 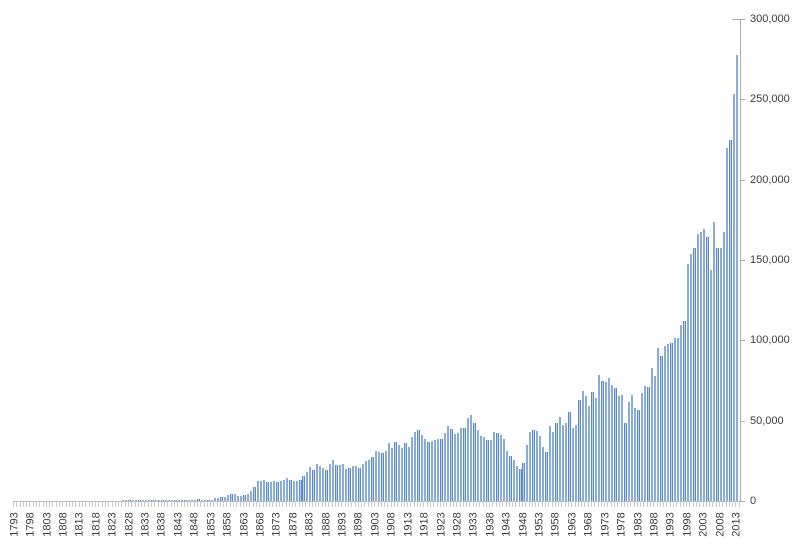 I want to click on x-tick-label-1988: 1988, so click(x=654, y=524).